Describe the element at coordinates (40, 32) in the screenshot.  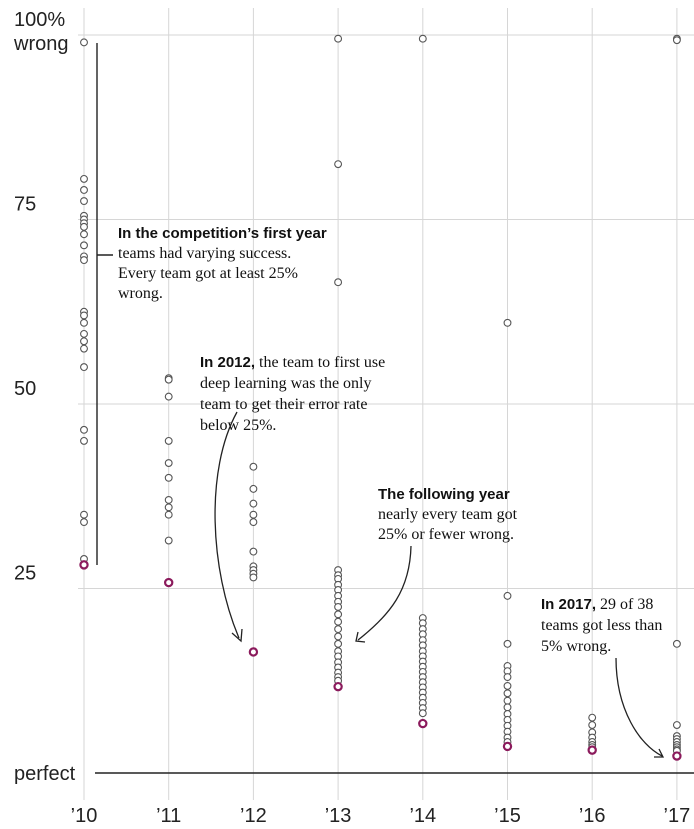
I see `y-tick-label: 100% wrong` at that location.